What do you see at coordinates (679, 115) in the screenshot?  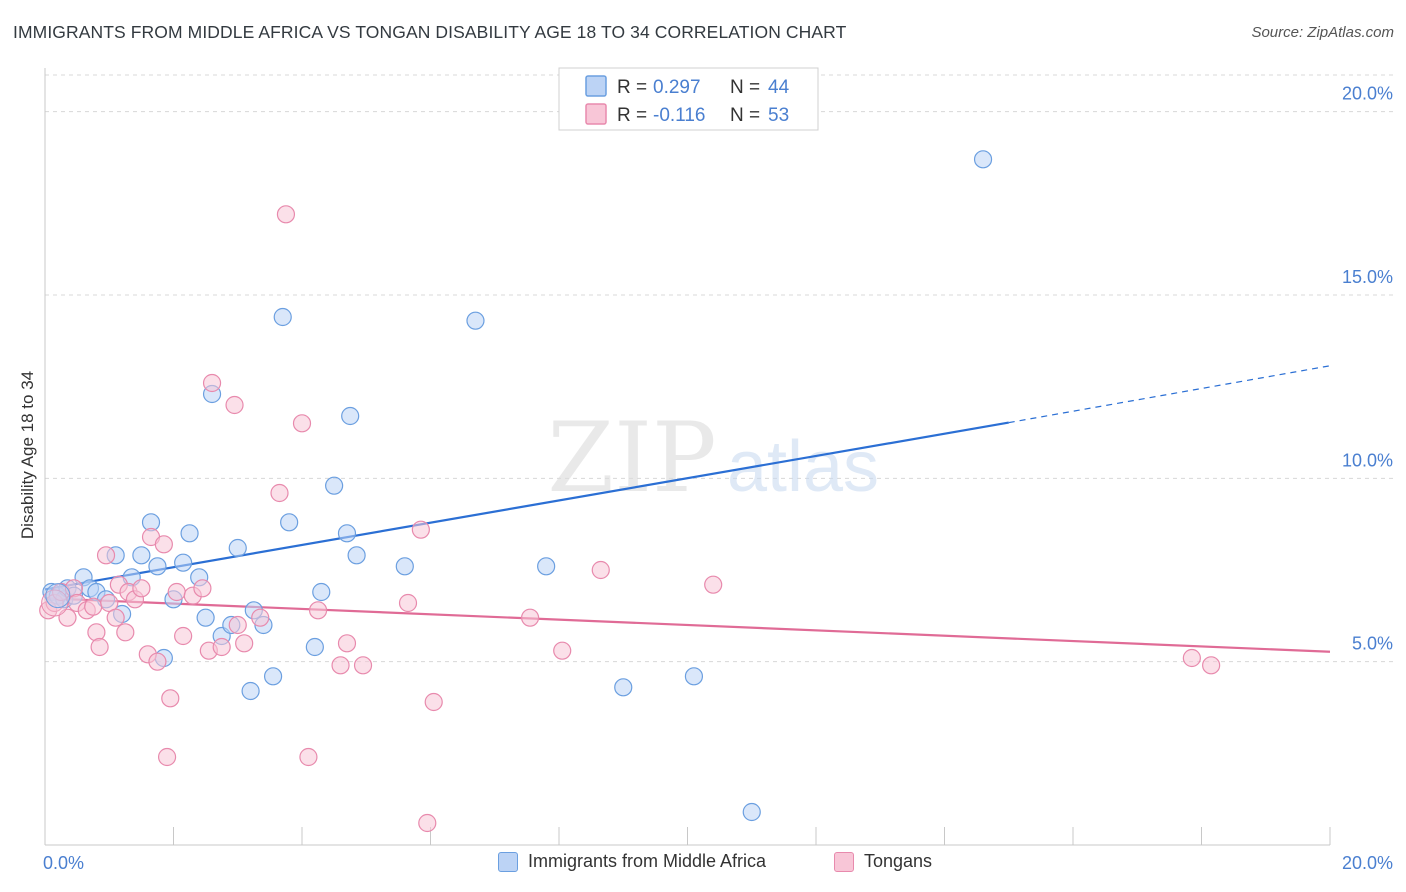 I see `legend-r-value: -0.116` at bounding box center [679, 115].